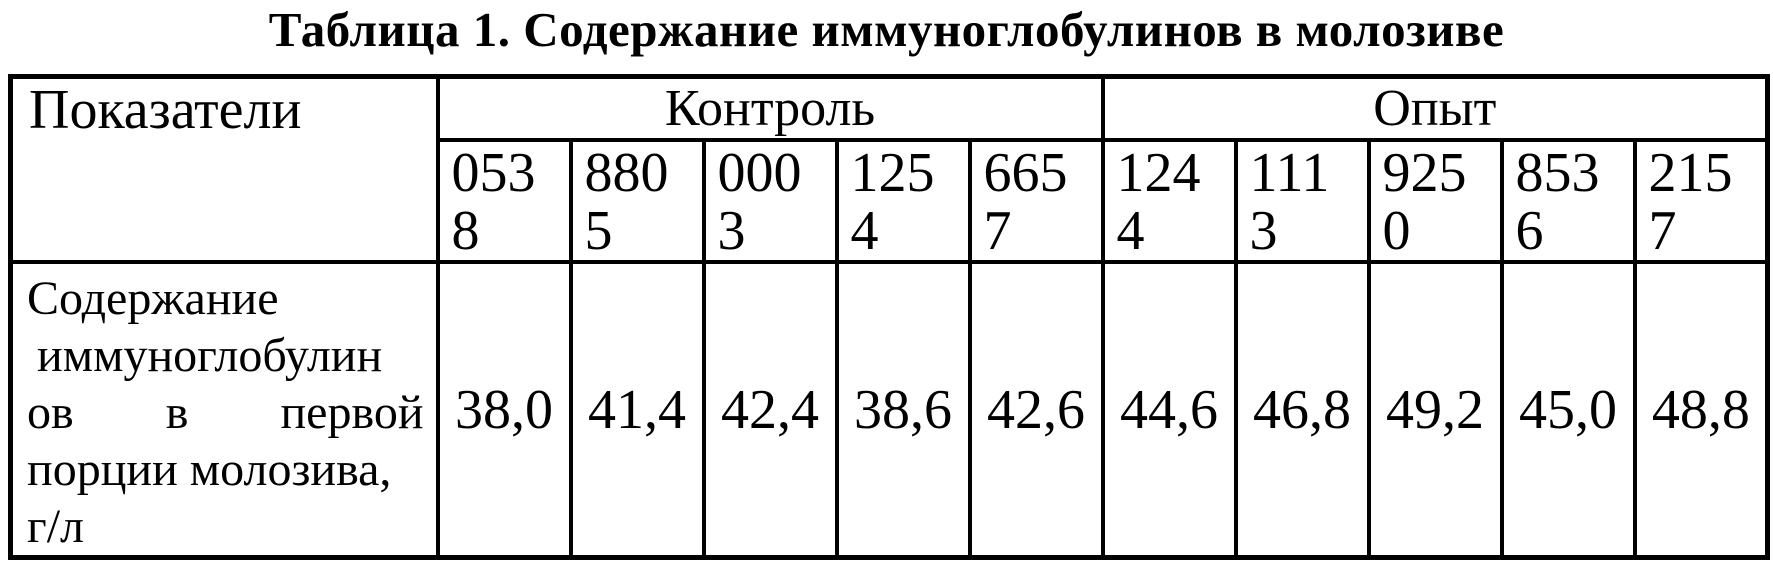 The image size is (1773, 565). Describe the element at coordinates (1557, 202) in the screenshot. I see `animal-id: 8536` at that location.